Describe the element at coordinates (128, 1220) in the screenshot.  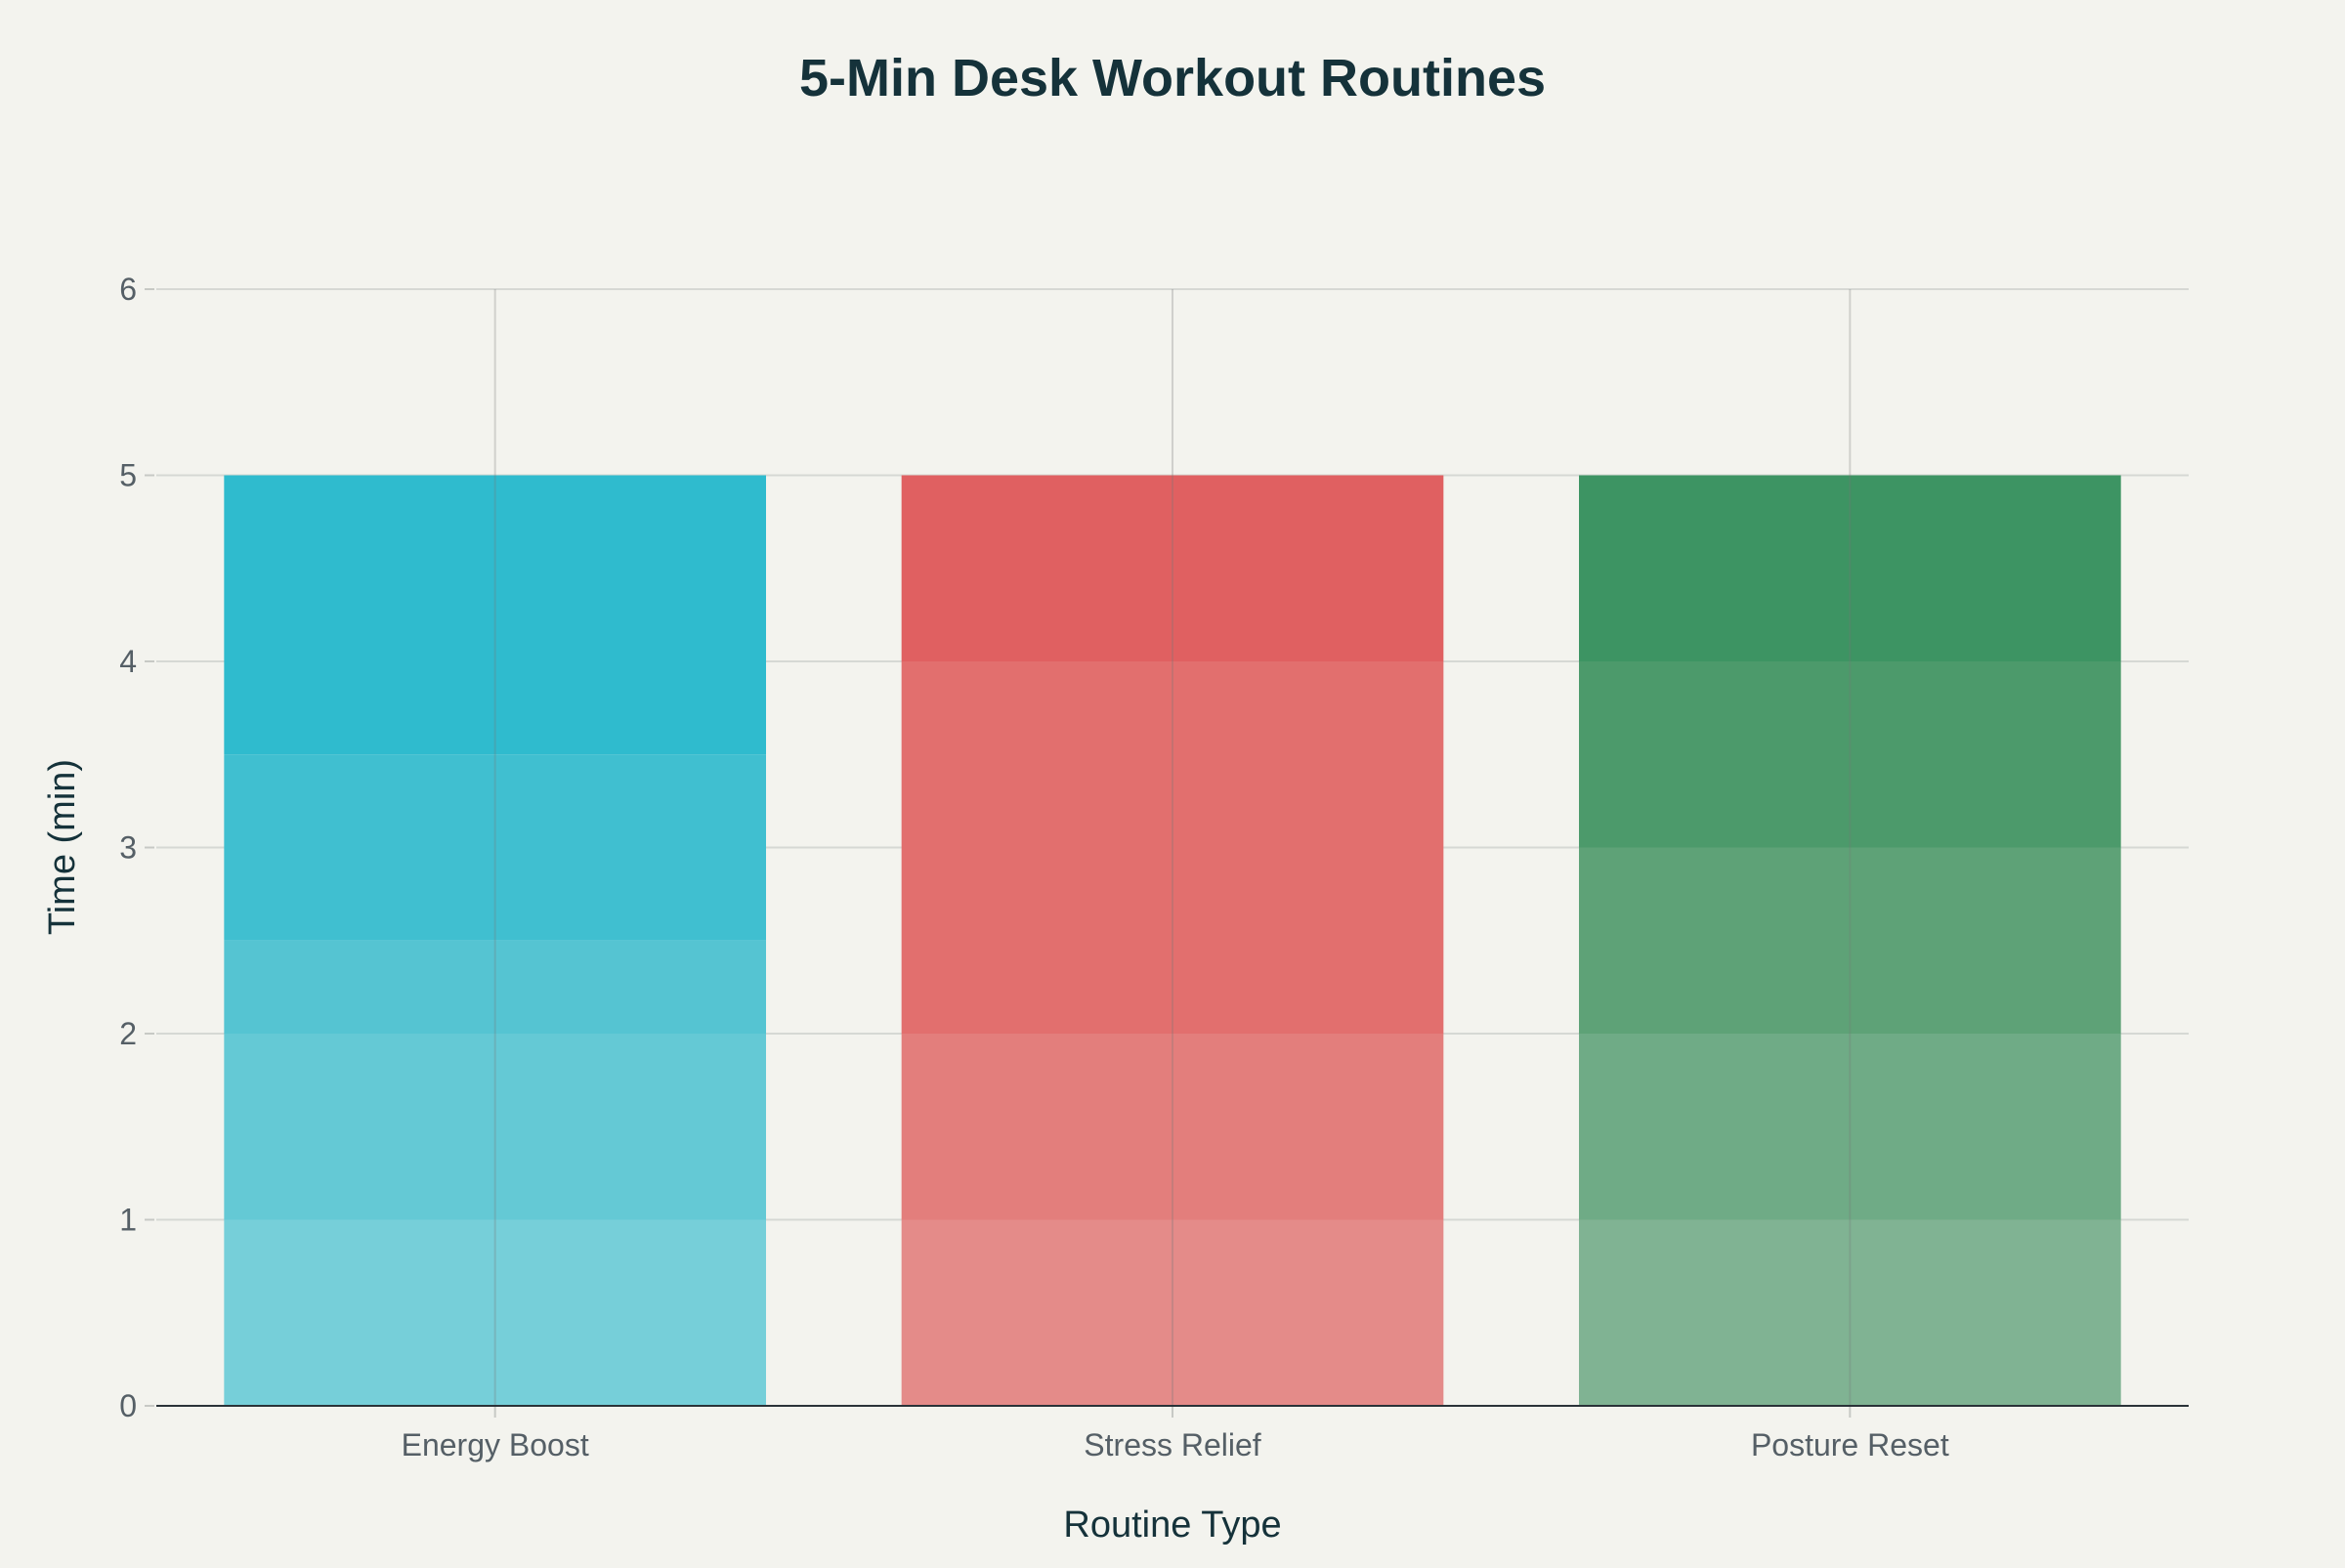
I see `y-tick-label: 1` at that location.